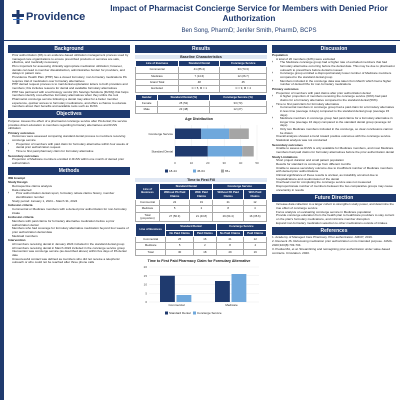  What do you see at coordinates (147, 110) in the screenshot?
I see `table-cell: Male` at bounding box center [147, 110].